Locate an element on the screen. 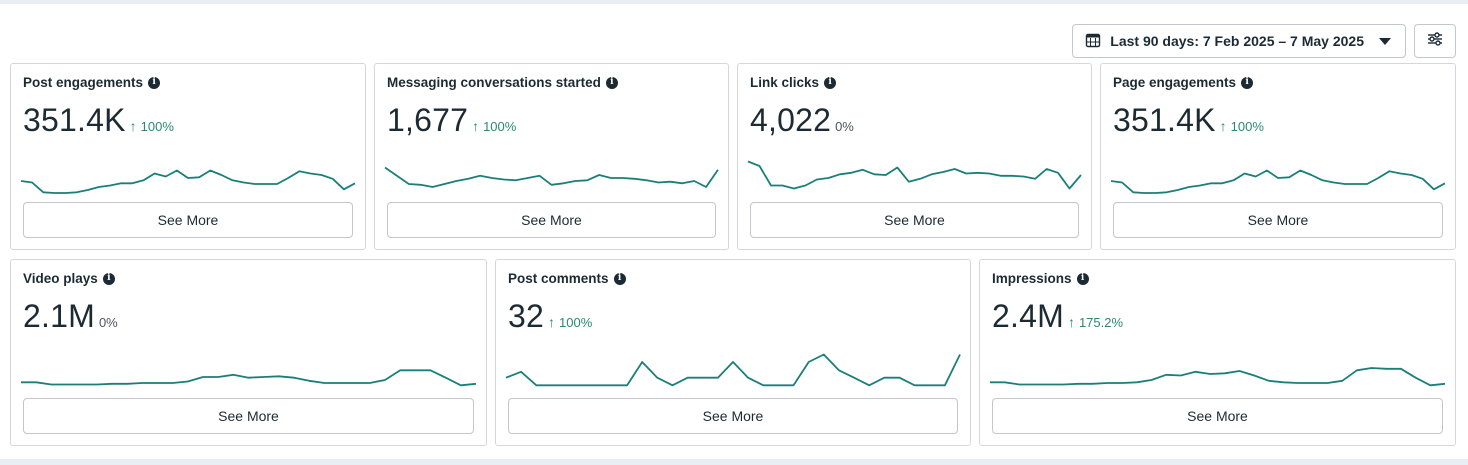 This screenshot has height=465, width=1468. metric-card-link-clicks: Link clicks i 4,022 0% See More is located at coordinates (914, 156).